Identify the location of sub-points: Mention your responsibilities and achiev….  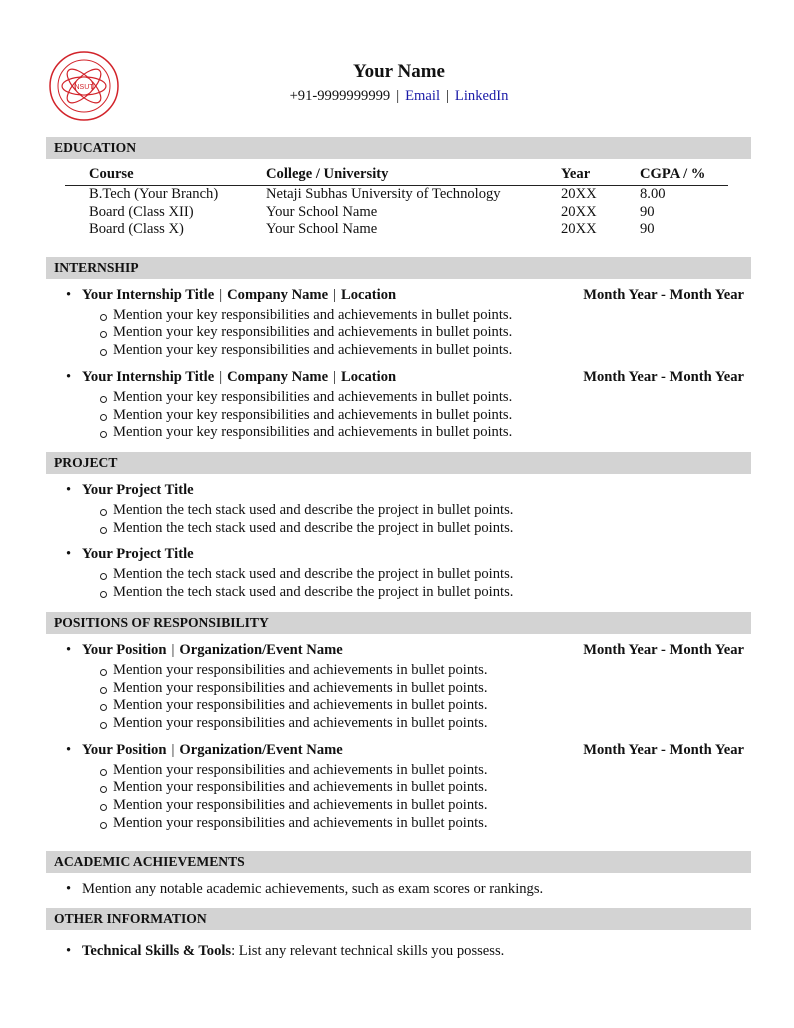
(416, 697).